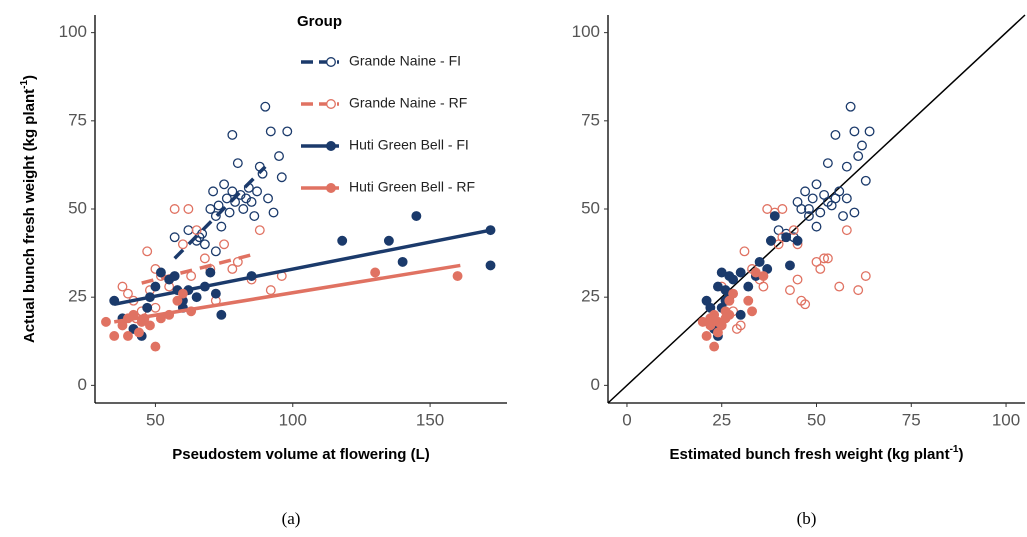 Image resolution: width=1027 pixels, height=537 pixels. What do you see at coordinates (412, 187) in the screenshot?
I see `legend-label: Huti Green Bell - RF` at bounding box center [412, 187].